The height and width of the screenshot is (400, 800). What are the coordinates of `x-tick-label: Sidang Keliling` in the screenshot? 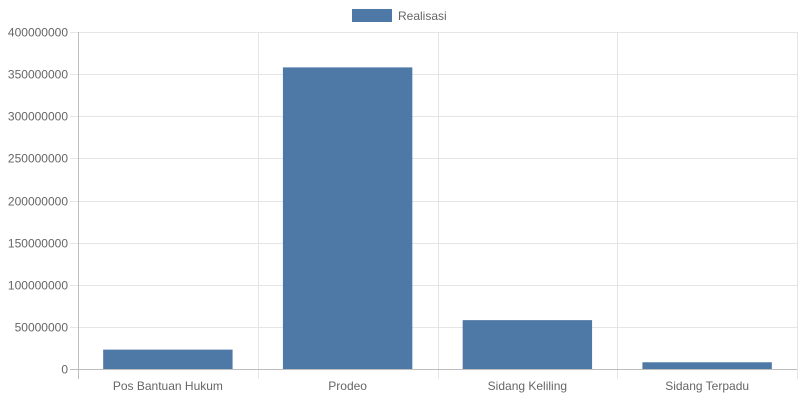 It's located at (527, 386).